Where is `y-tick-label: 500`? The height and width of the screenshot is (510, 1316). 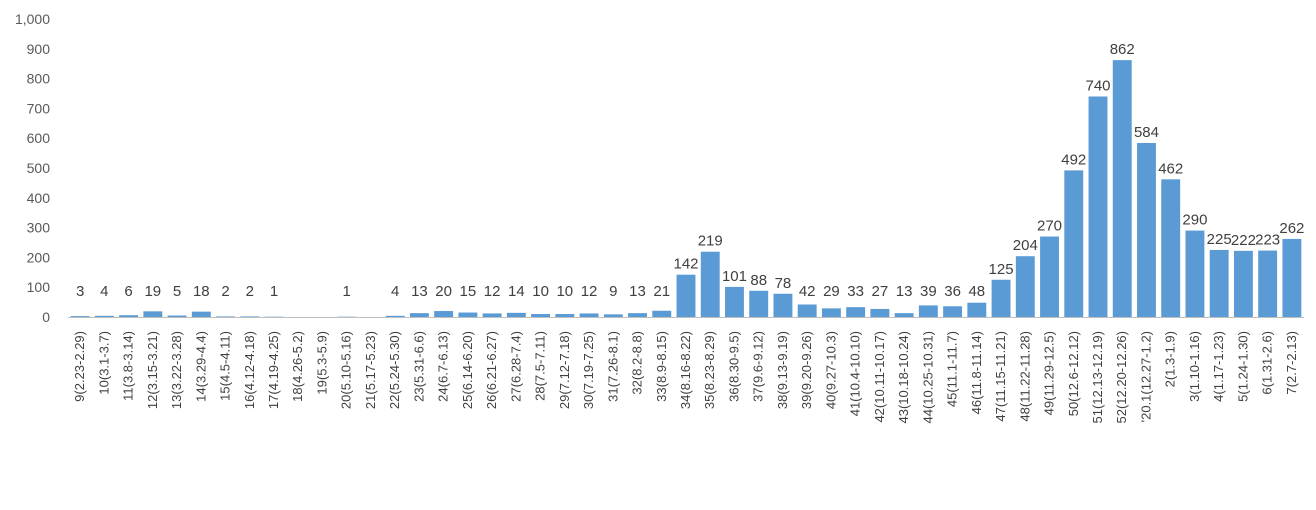
y-tick-label: 500 is located at coordinates (39, 168).